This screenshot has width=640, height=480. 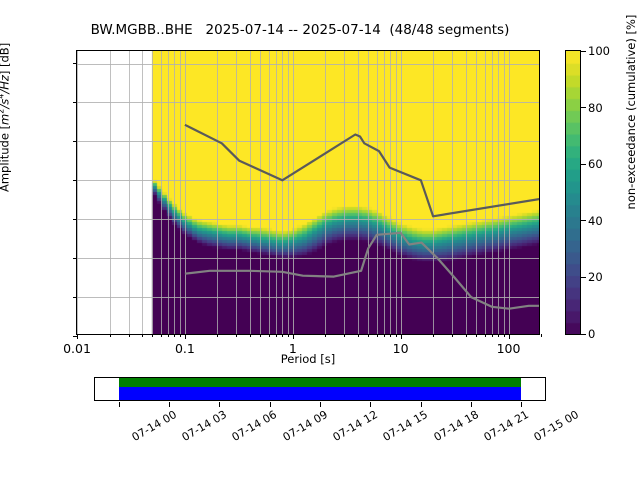 What do you see at coordinates (595, 220) in the screenshot?
I see `colorbar-tick-label: 40` at bounding box center [595, 220].